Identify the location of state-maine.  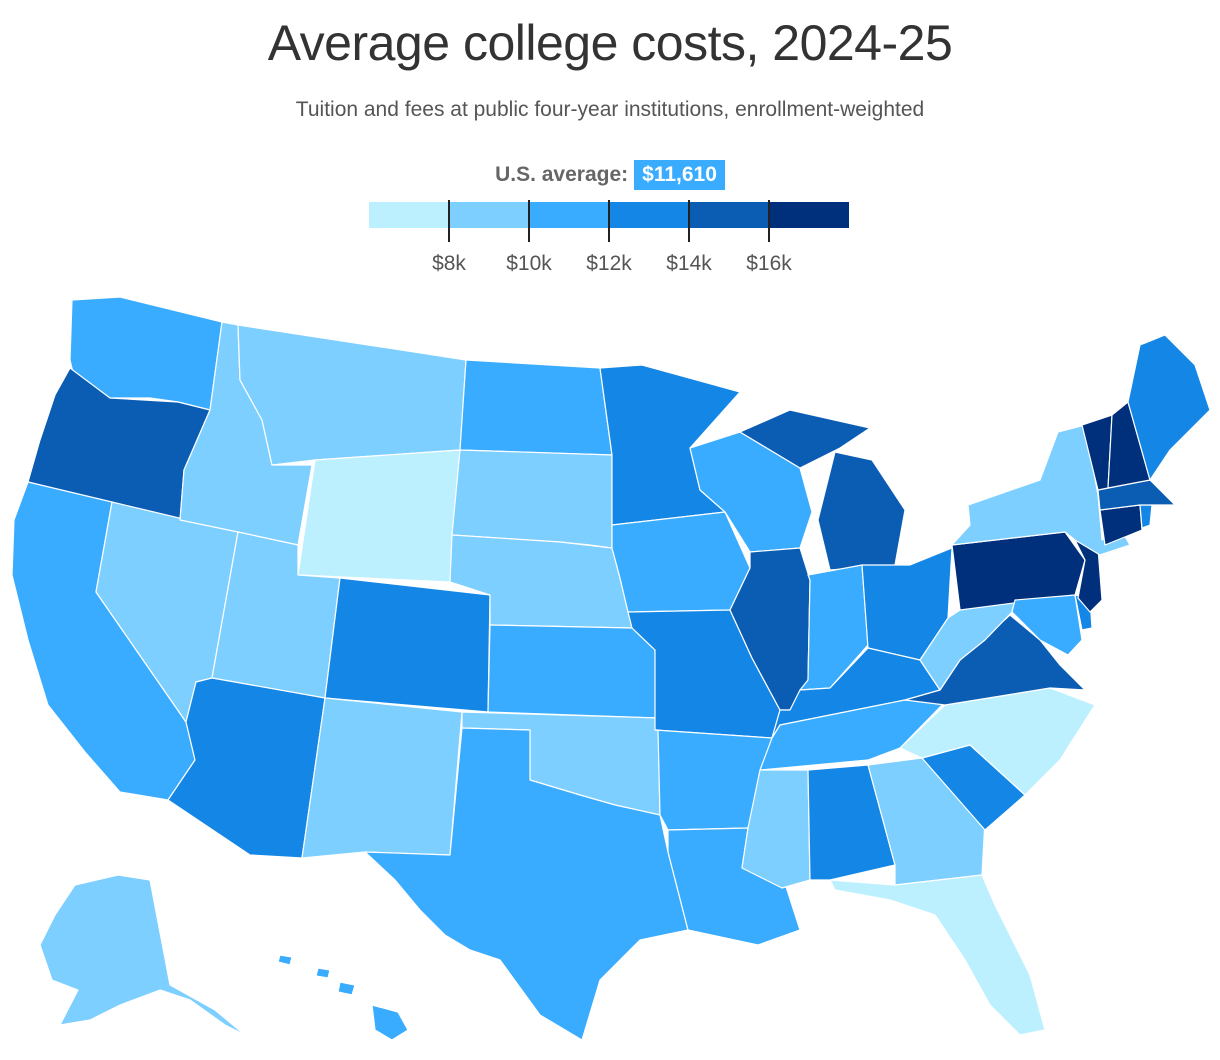
(1169, 407).